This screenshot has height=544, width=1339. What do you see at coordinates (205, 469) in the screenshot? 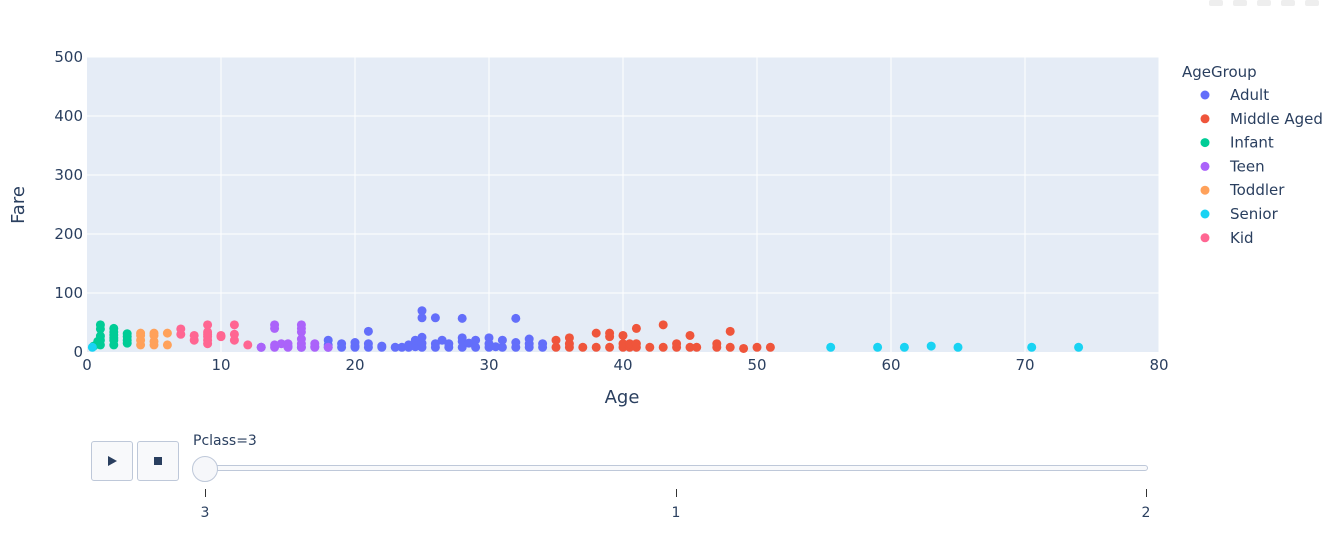
I see `slider-handle` at bounding box center [205, 469].